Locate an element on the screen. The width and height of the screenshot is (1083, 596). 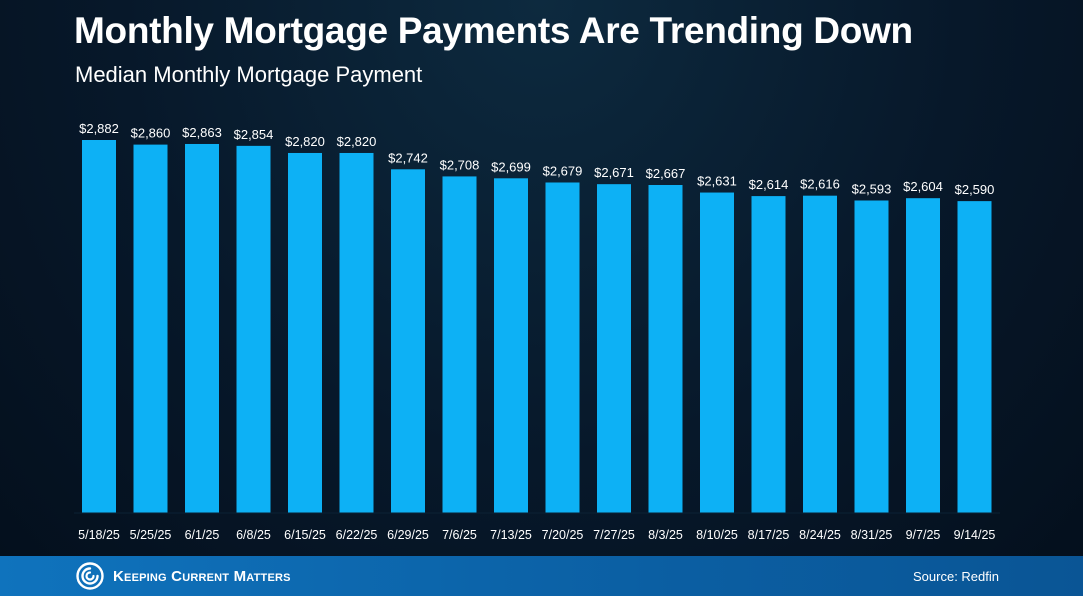
value-label: $2,616 is located at coordinates (820, 184).